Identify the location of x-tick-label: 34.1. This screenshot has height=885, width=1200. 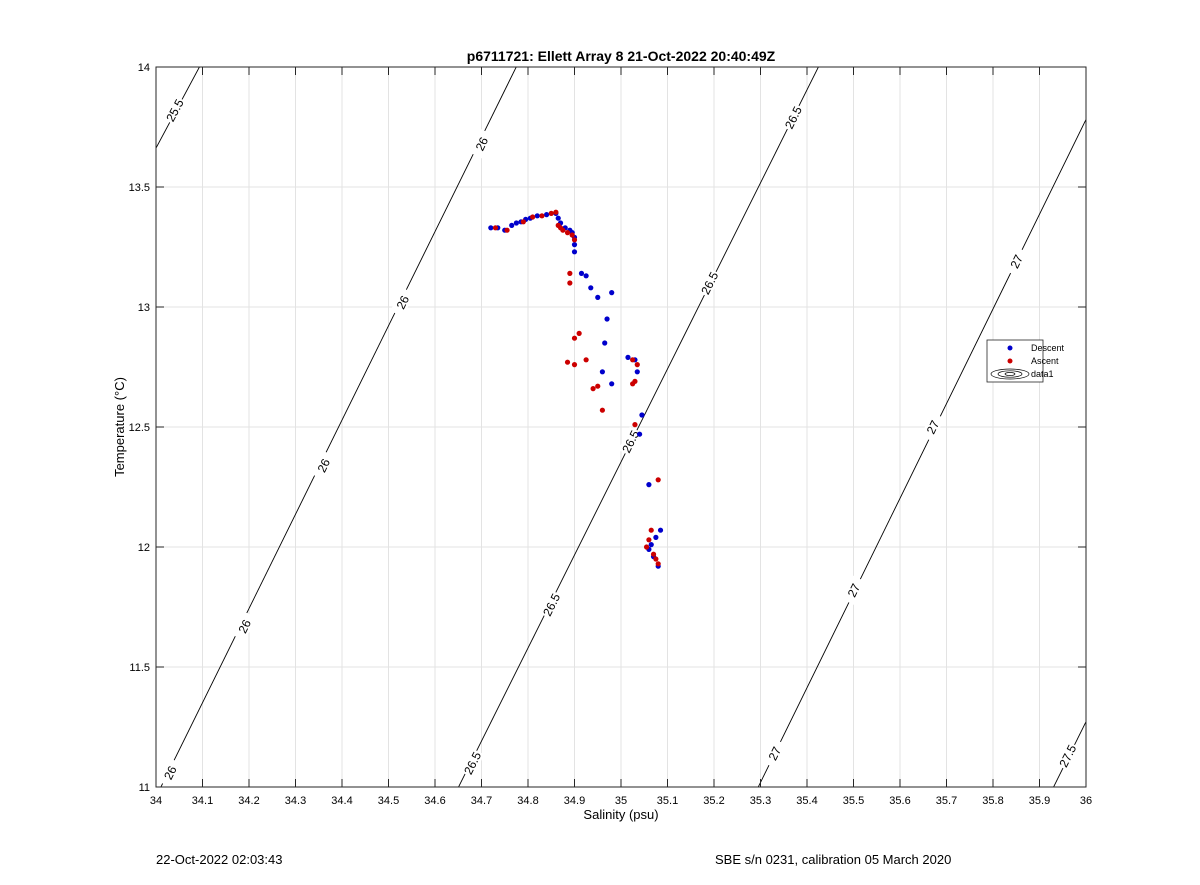
(202, 801).